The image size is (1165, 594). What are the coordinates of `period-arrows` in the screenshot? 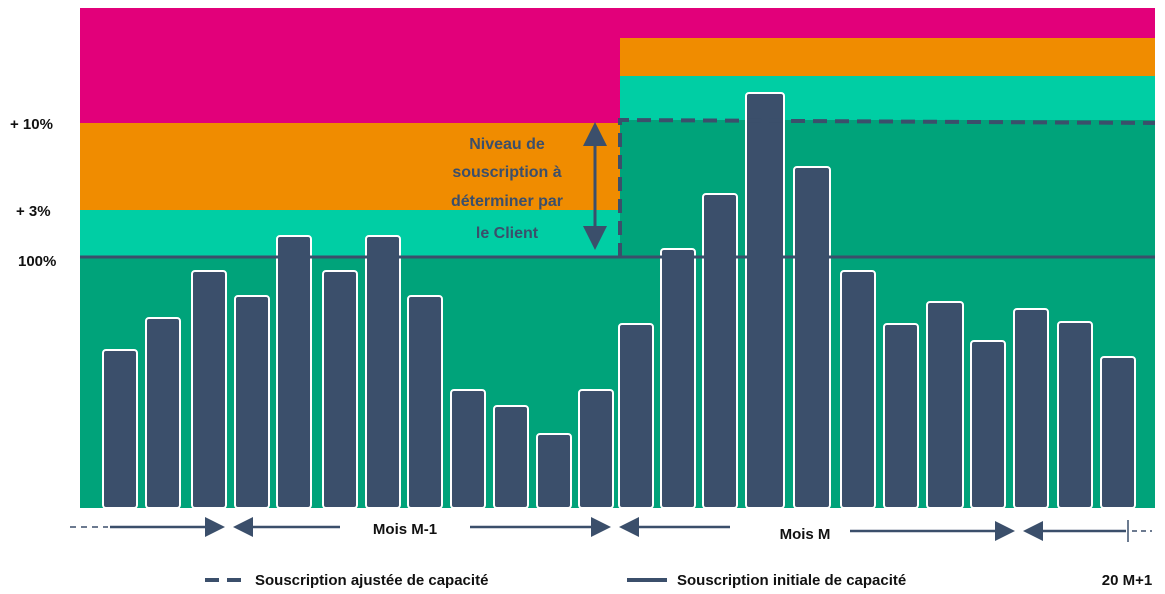 It's located at (611, 529).